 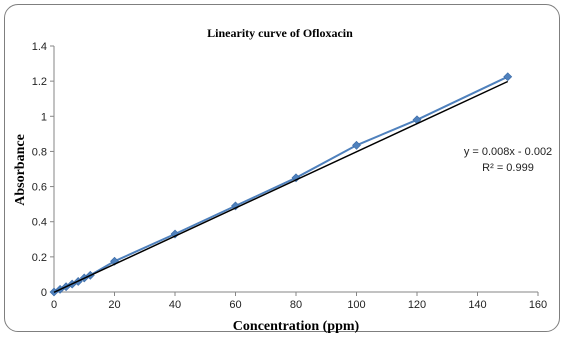 I want to click on x-tick-label: 0, so click(x=54, y=305).